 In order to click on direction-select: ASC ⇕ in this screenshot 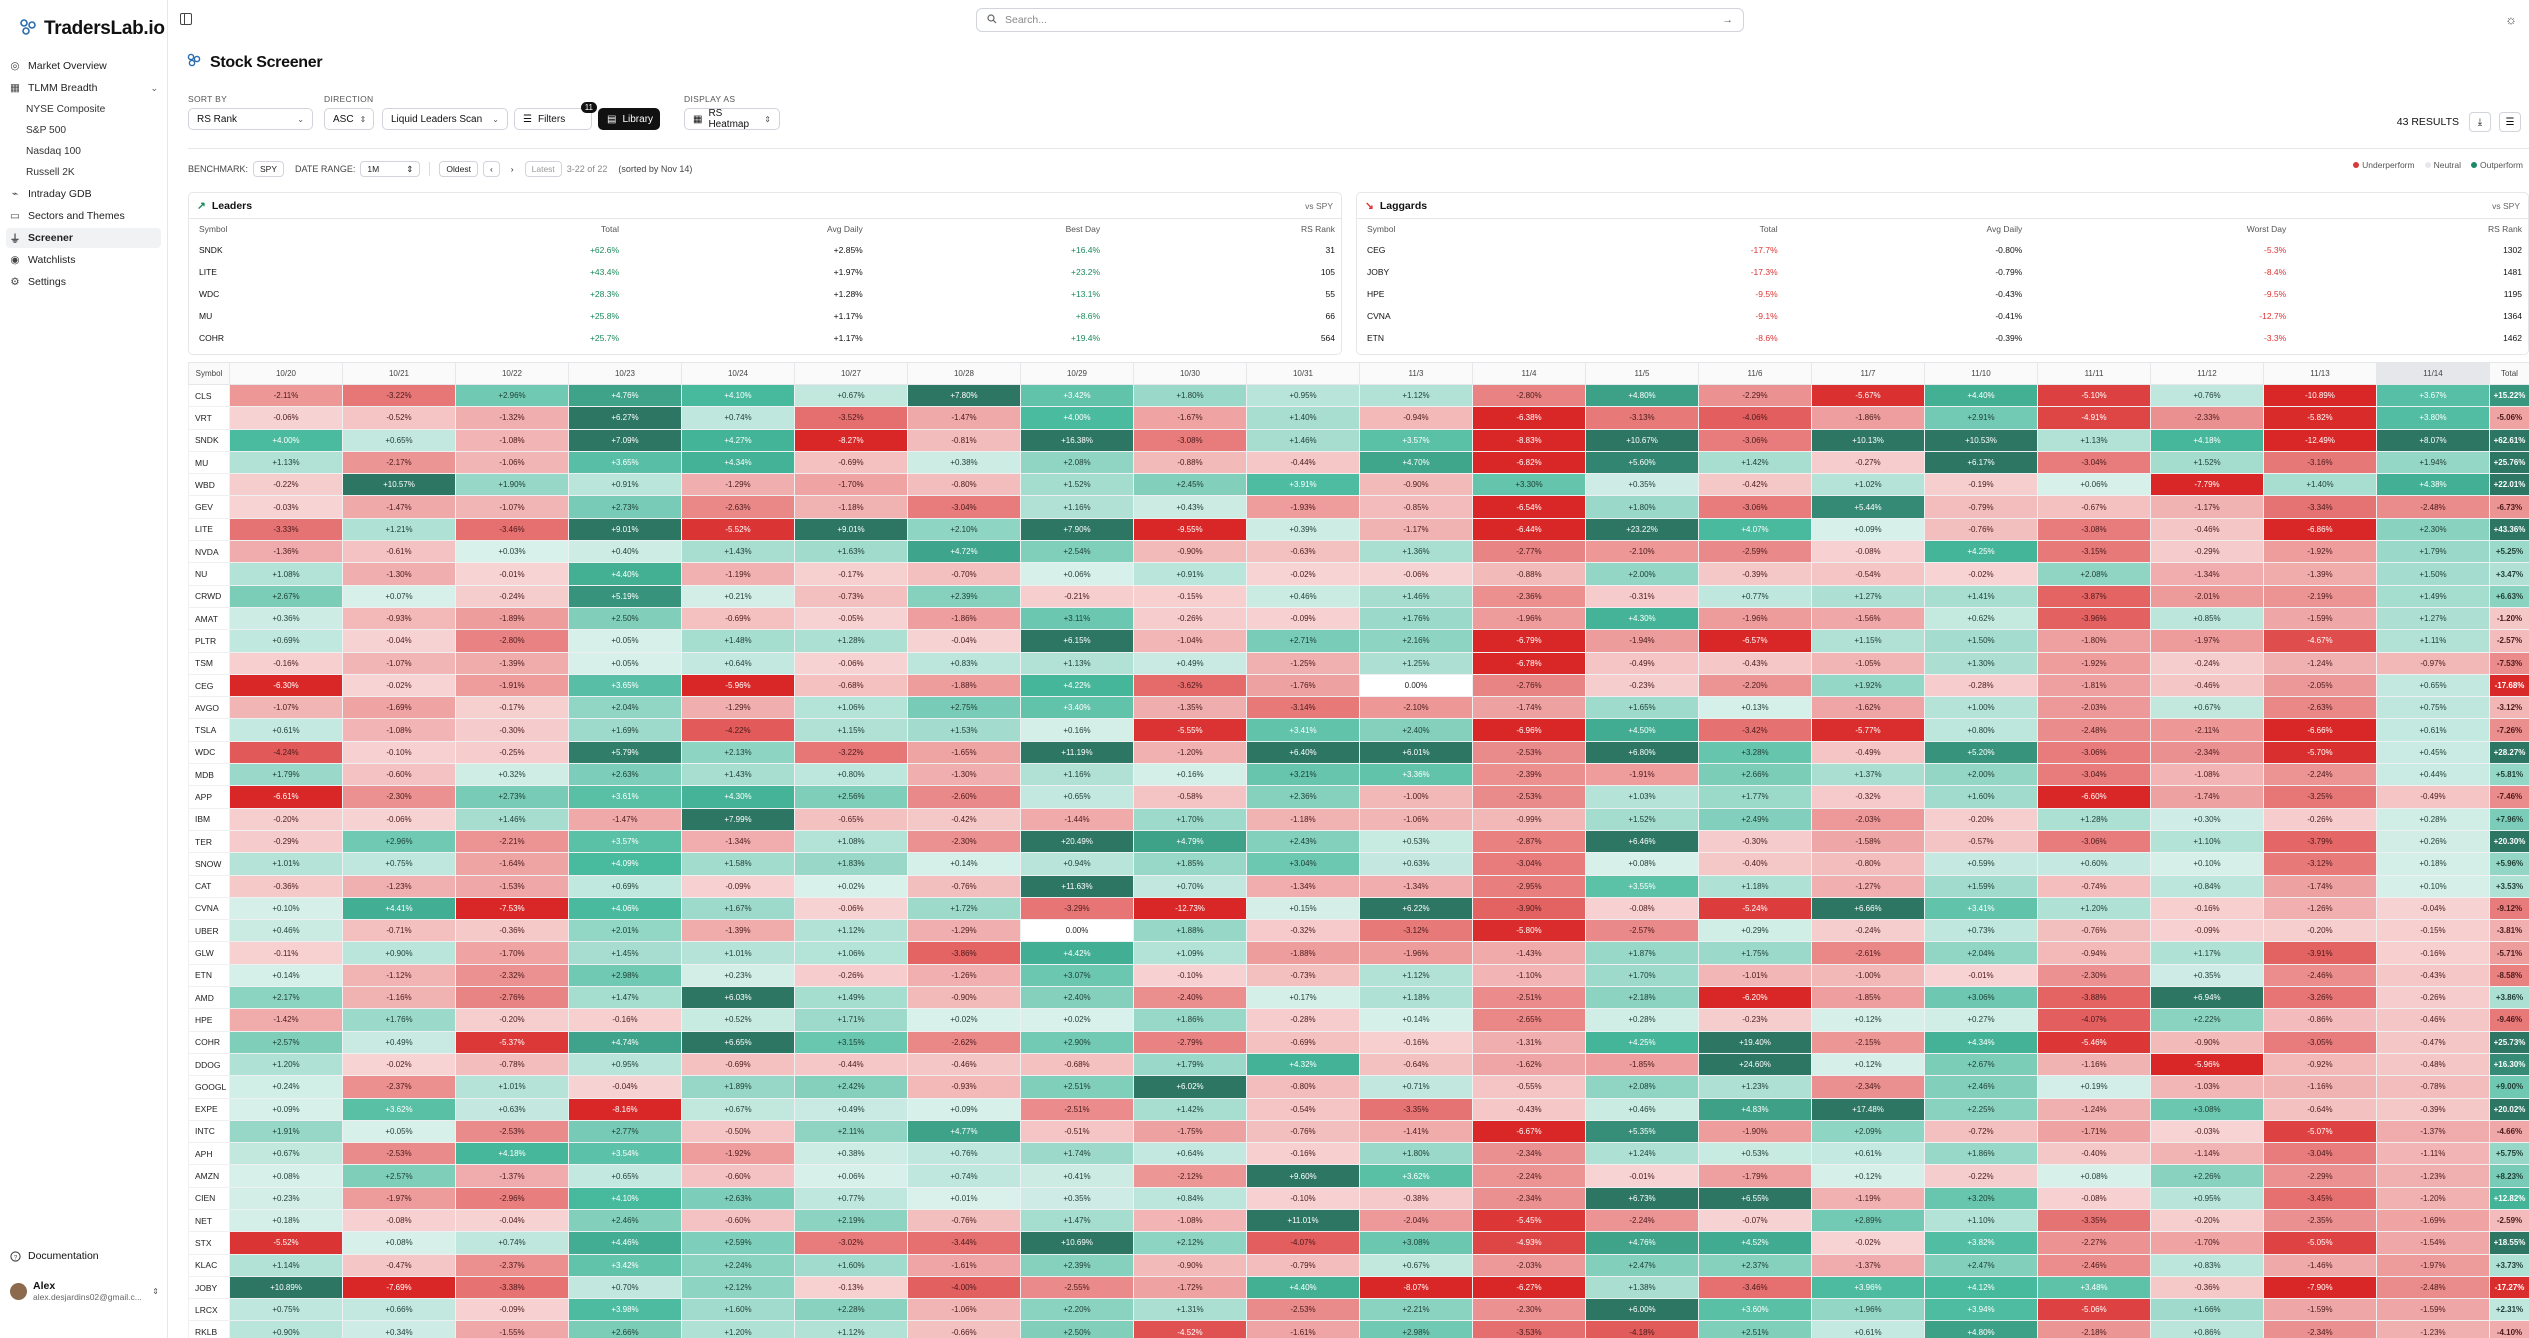, I will do `click(349, 119)`.